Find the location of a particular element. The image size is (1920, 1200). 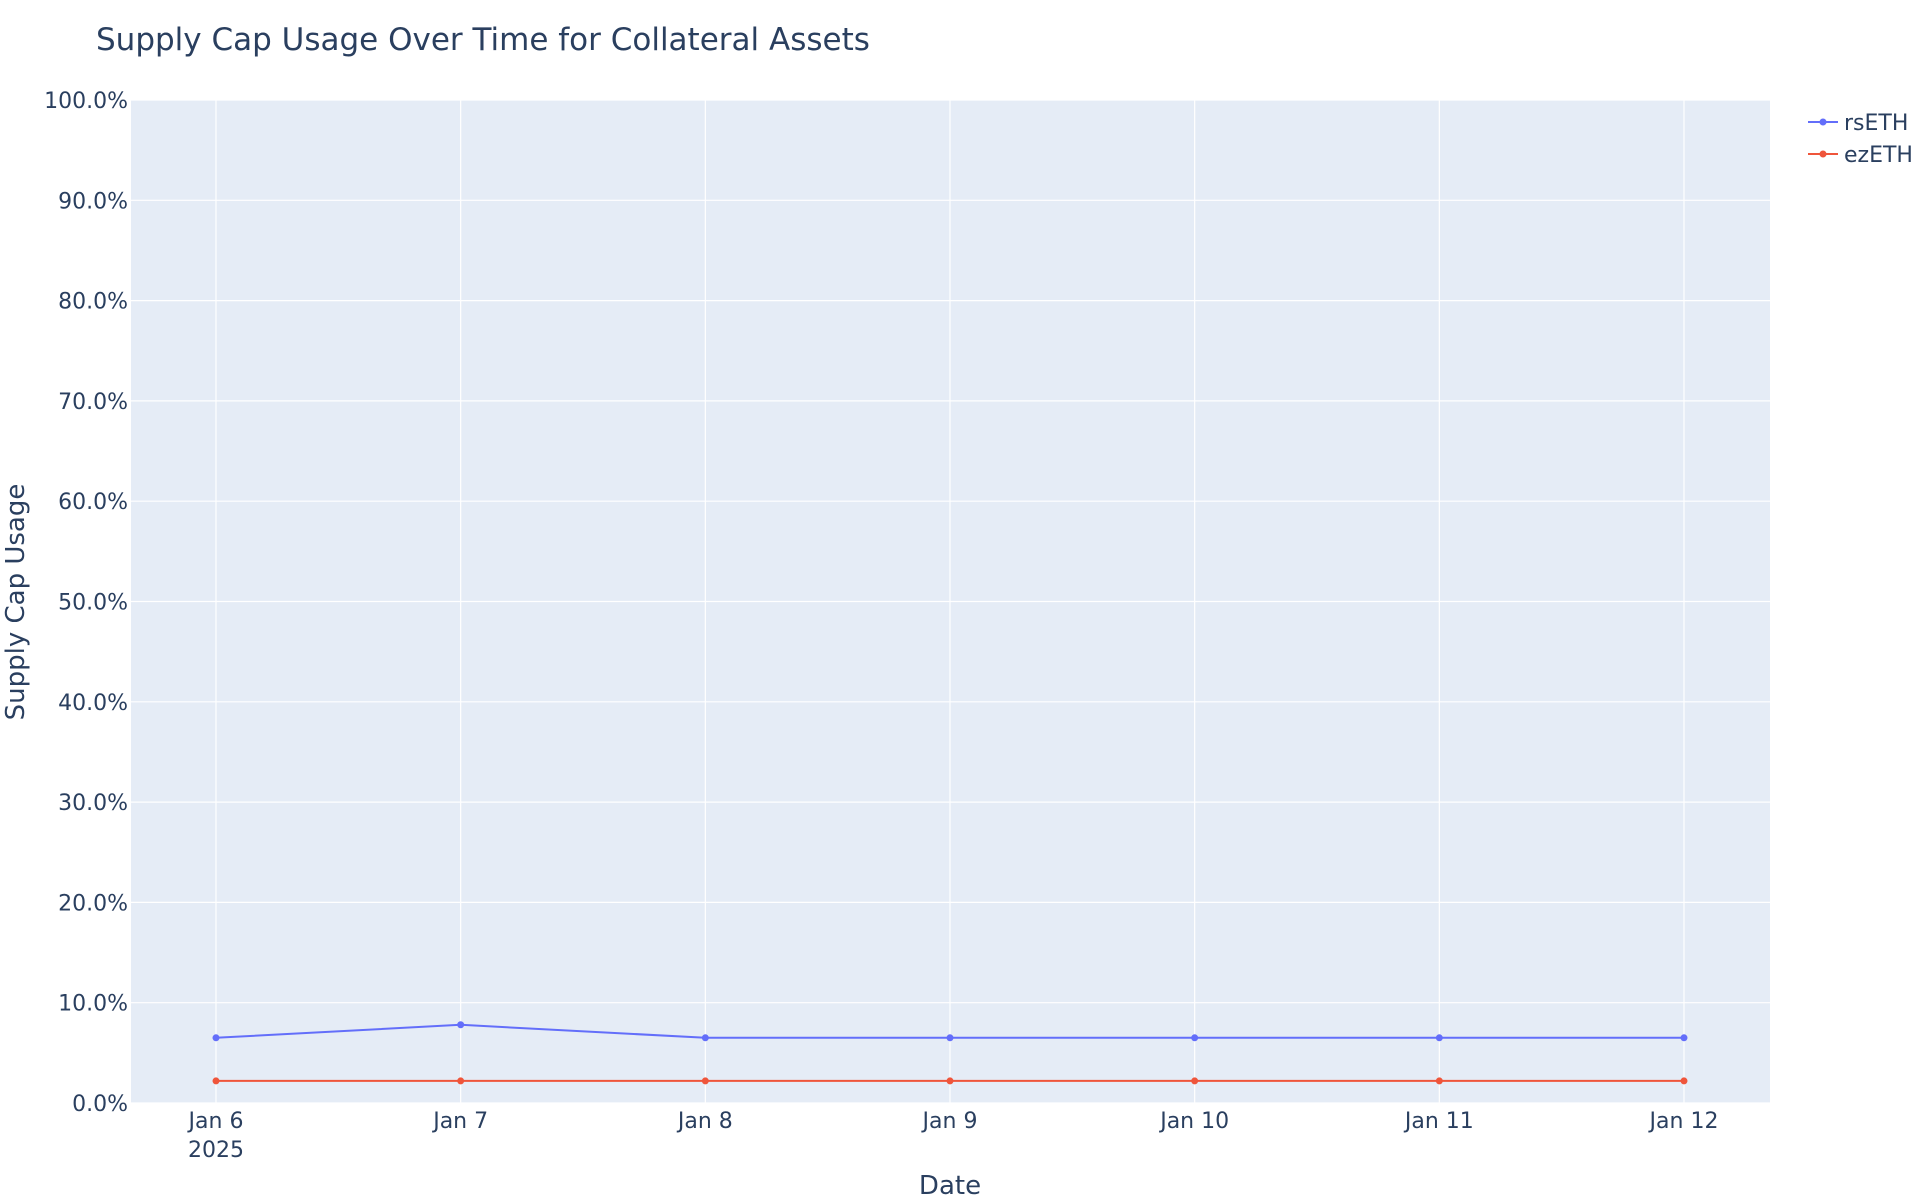

legend-label: rsETH is located at coordinates (1876, 123).